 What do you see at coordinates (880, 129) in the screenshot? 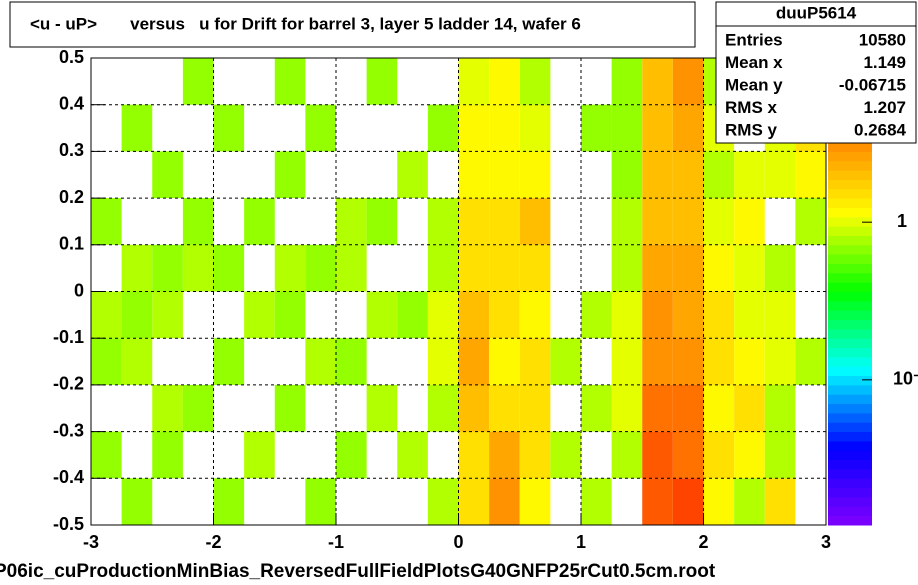
I see `stats-value: 0.2684` at bounding box center [880, 129].